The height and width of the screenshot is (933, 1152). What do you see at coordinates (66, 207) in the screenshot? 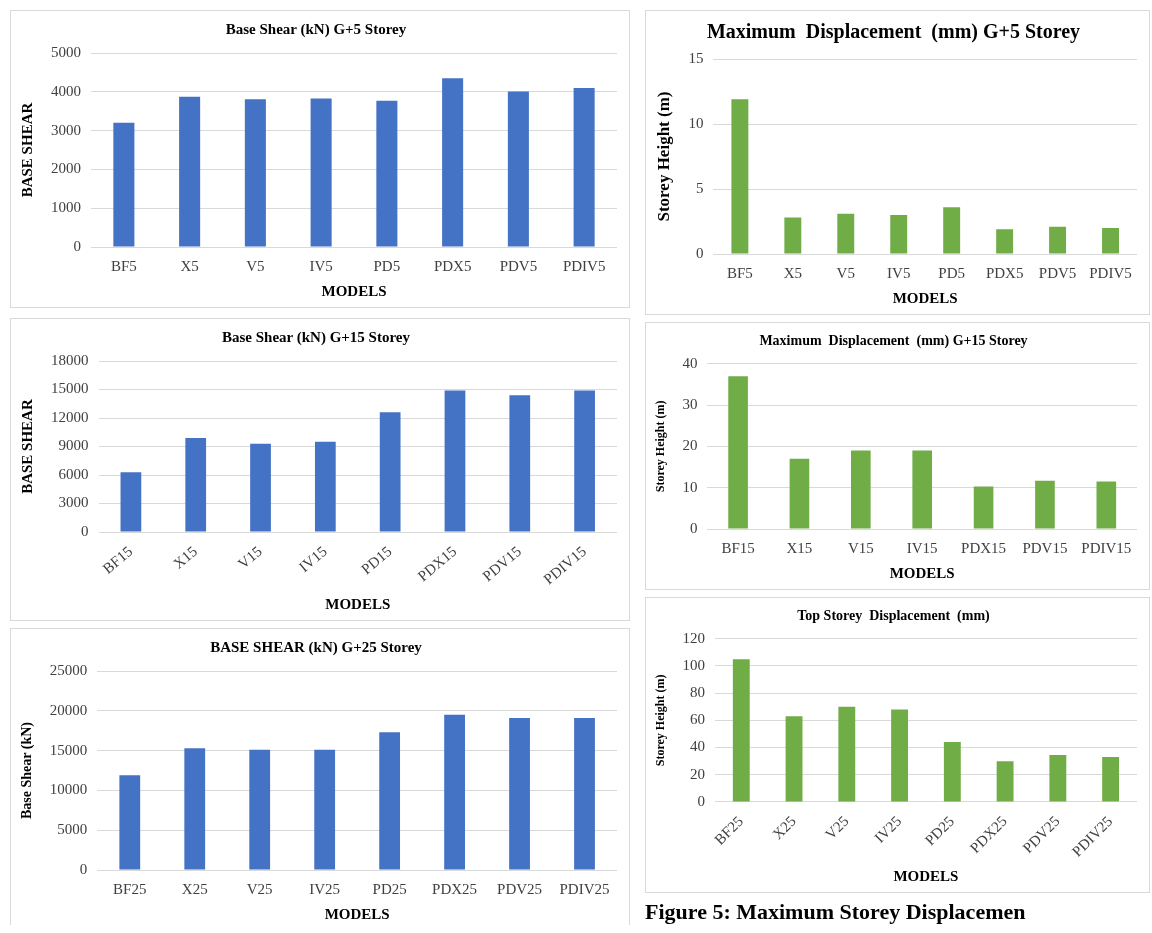
I see `y-tick-label: 1000` at bounding box center [66, 207].